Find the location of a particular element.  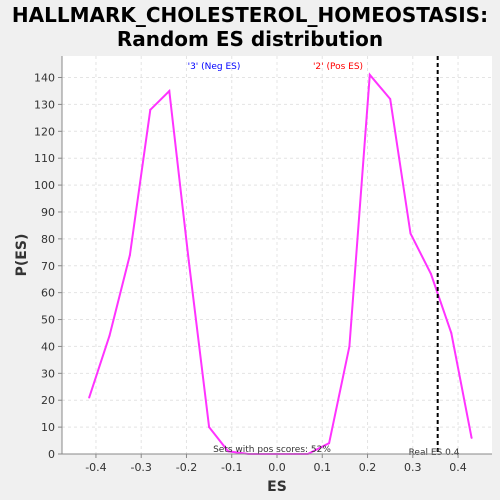

y-tick-label: 60 is located at coordinates (48, 293).